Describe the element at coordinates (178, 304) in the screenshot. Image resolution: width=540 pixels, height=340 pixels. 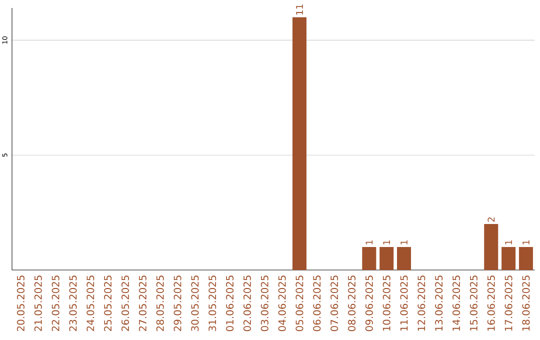
I see `x-tick-label: 29.05.2025` at that location.